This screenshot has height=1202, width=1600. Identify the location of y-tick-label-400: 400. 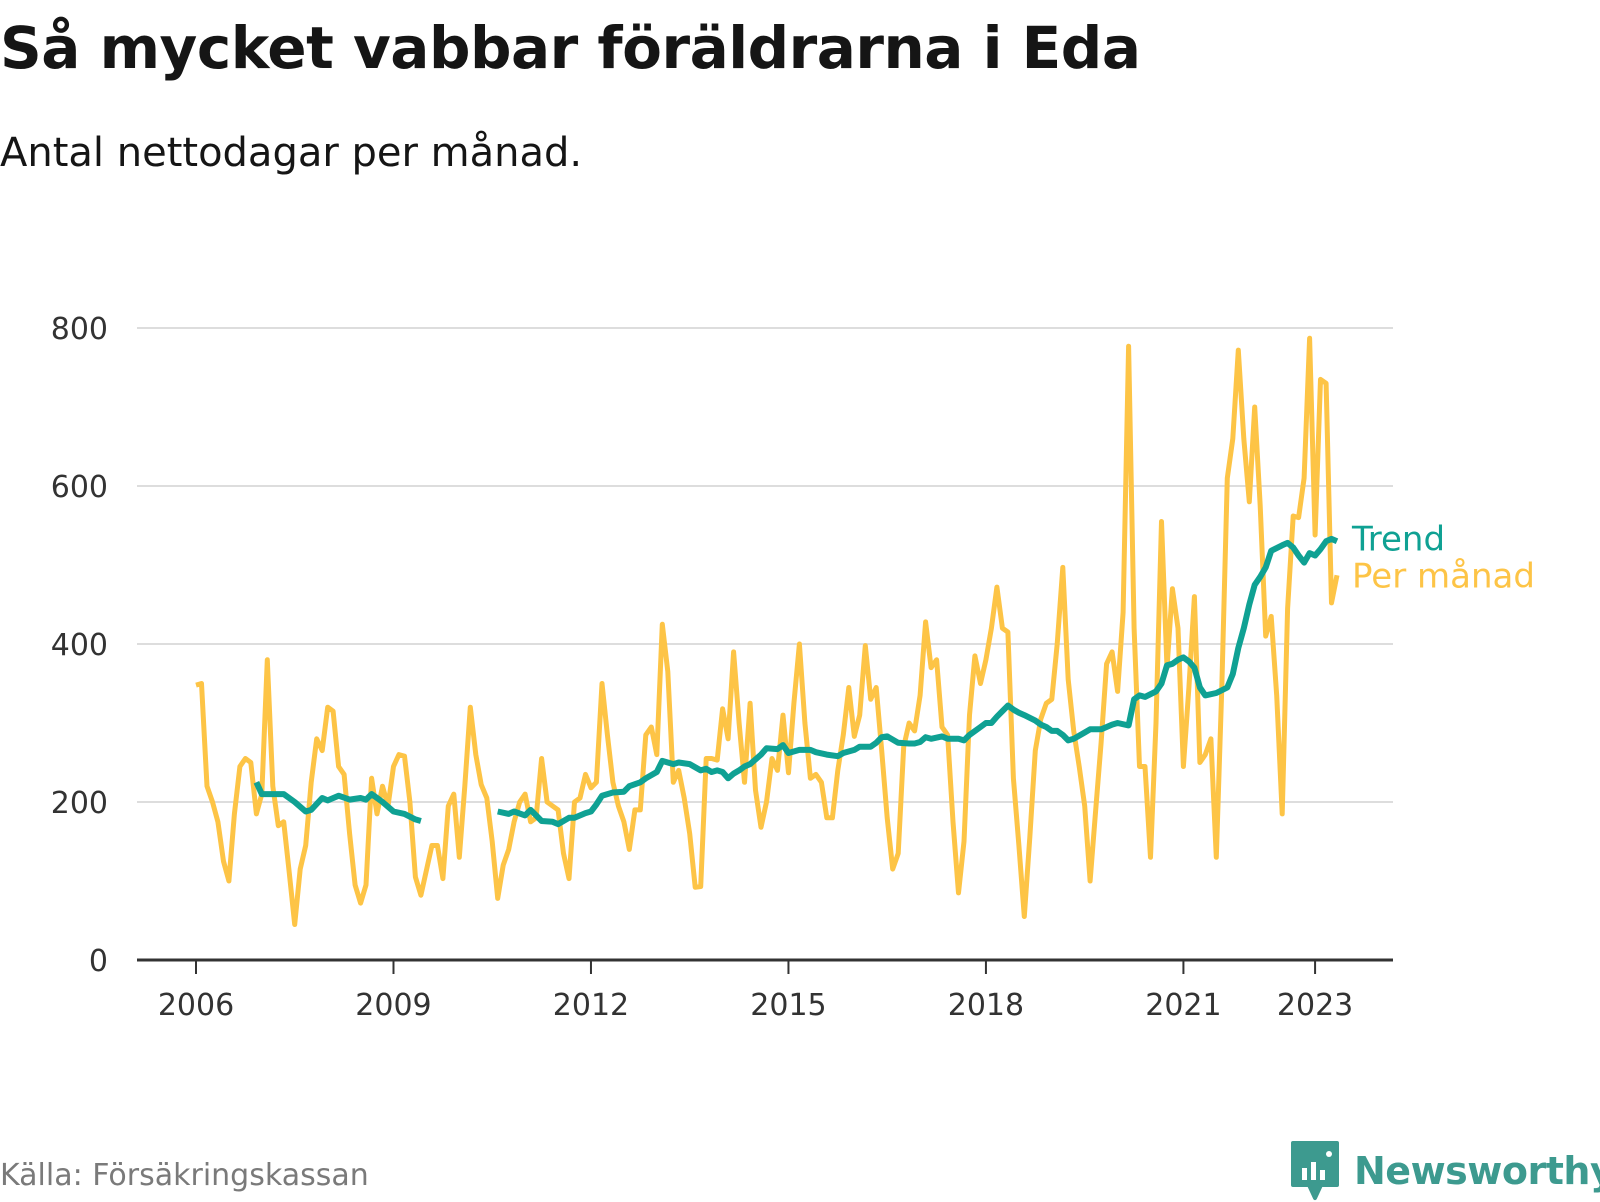
(79, 645).